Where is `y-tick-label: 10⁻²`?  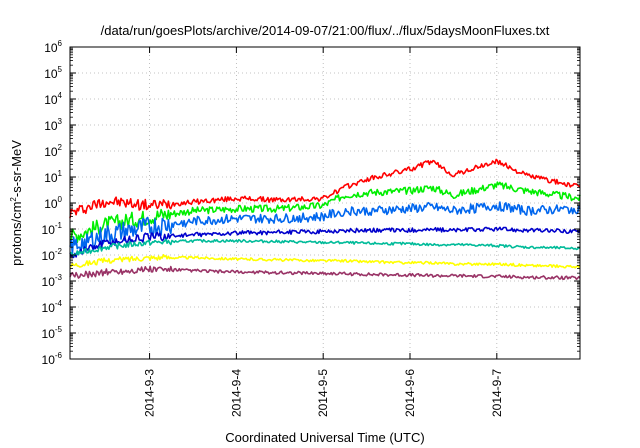 y-tick-label: 10⁻² is located at coordinates (52, 255).